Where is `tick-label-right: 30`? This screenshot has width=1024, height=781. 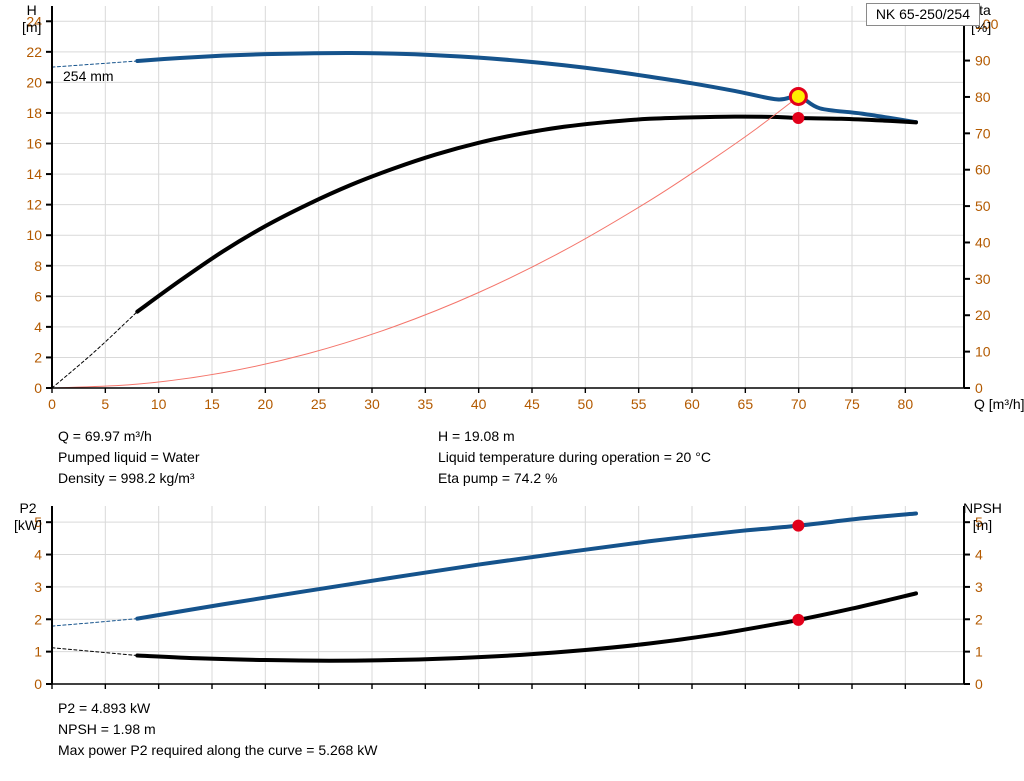
tick-label-right: 30 is located at coordinates (983, 279).